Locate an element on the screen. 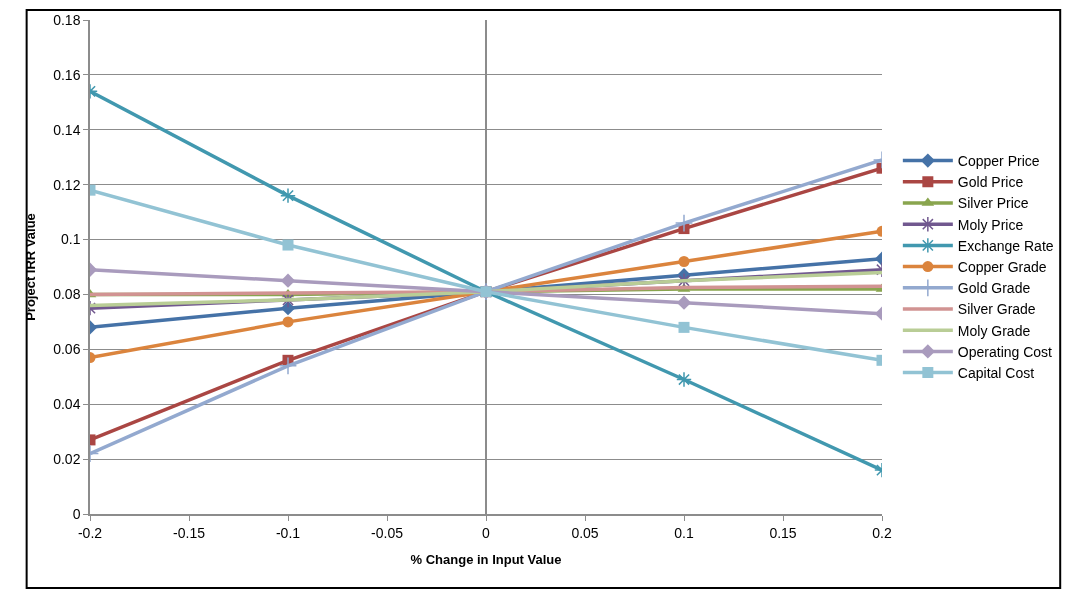 This screenshot has width=1071, height=594. legend-label: Silver Price is located at coordinates (993, 203).